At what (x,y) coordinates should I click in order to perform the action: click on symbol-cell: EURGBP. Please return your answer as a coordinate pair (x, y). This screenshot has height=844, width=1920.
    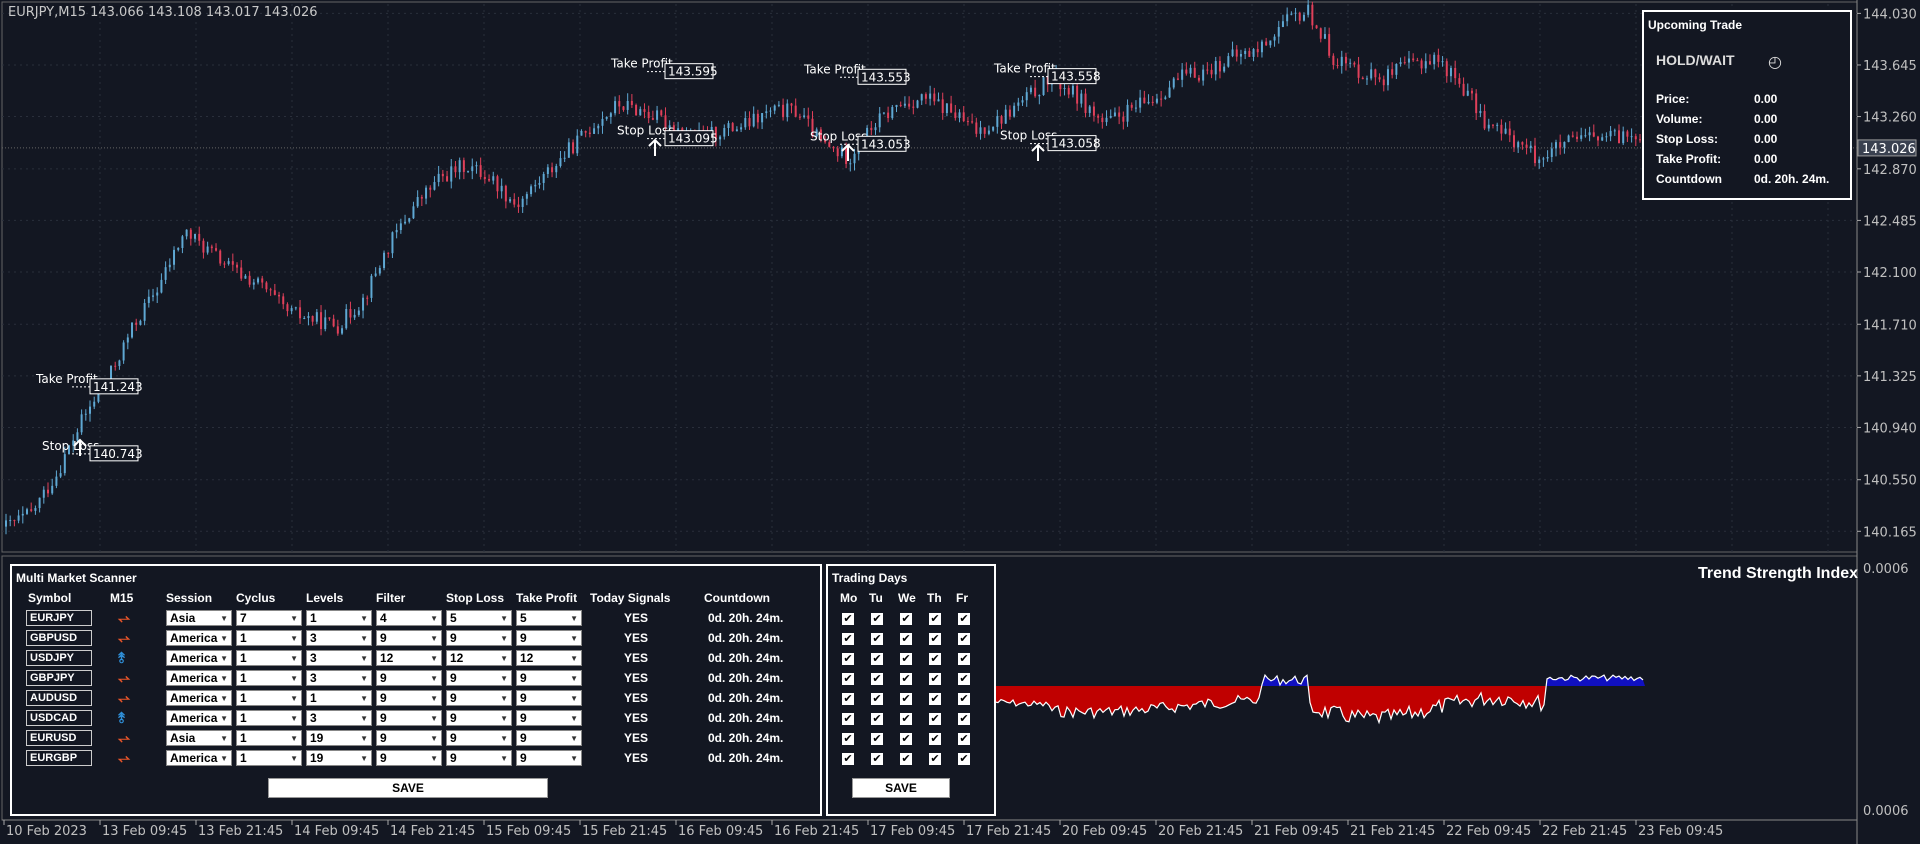
    Looking at the image, I should click on (59, 758).